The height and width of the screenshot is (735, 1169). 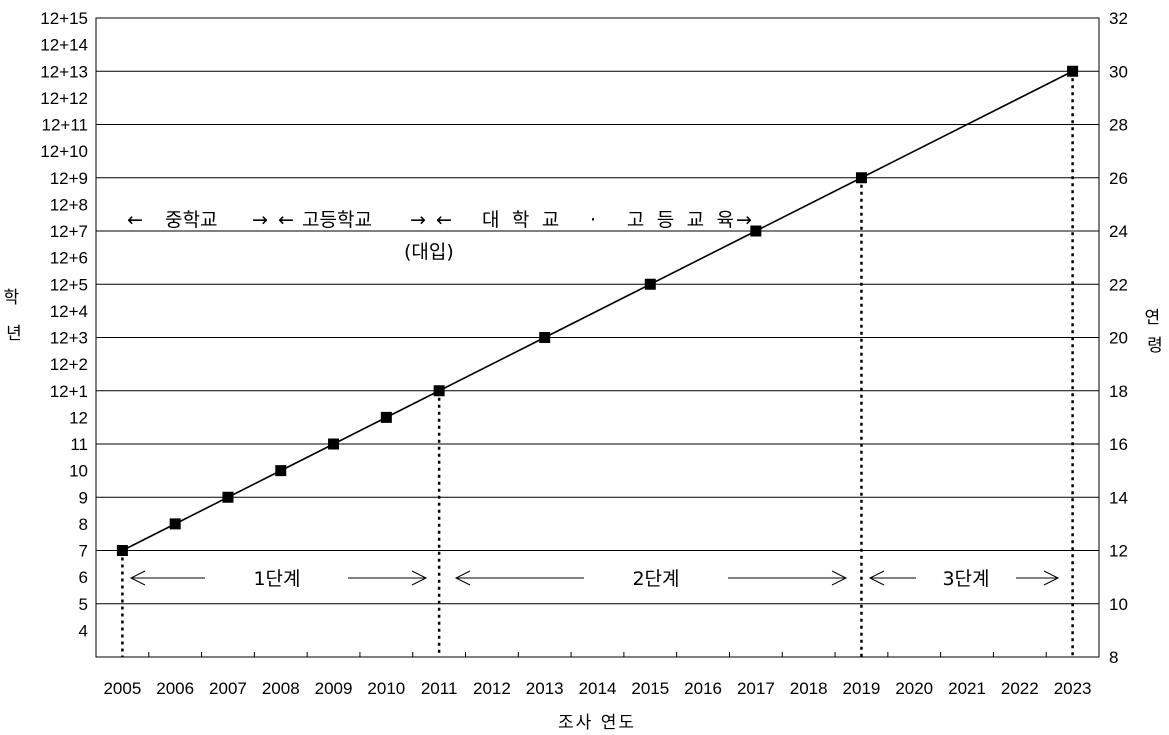 I want to click on x-tick-label-2014: 2014, so click(x=598, y=688).